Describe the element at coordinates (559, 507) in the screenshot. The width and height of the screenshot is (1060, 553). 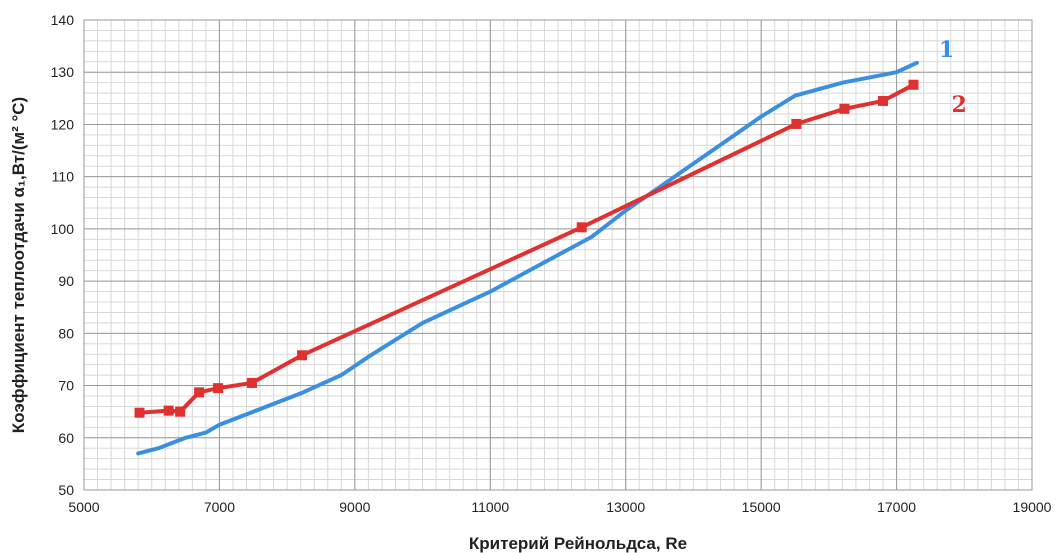
I see `x-axis-ticks: 5000 7000 9000 11000 13000 15000 17000 19000` at that location.